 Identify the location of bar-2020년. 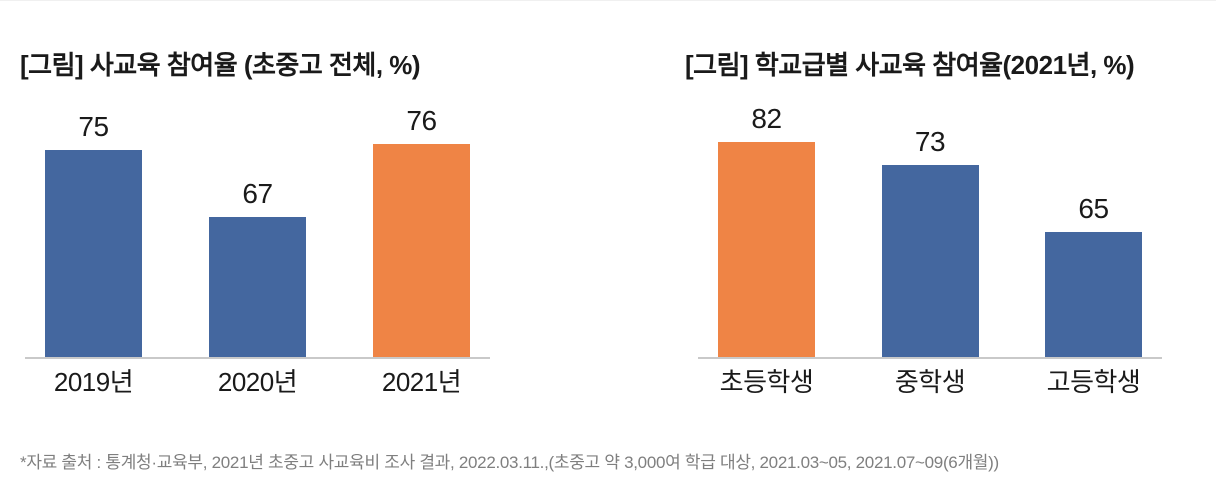
(257, 287).